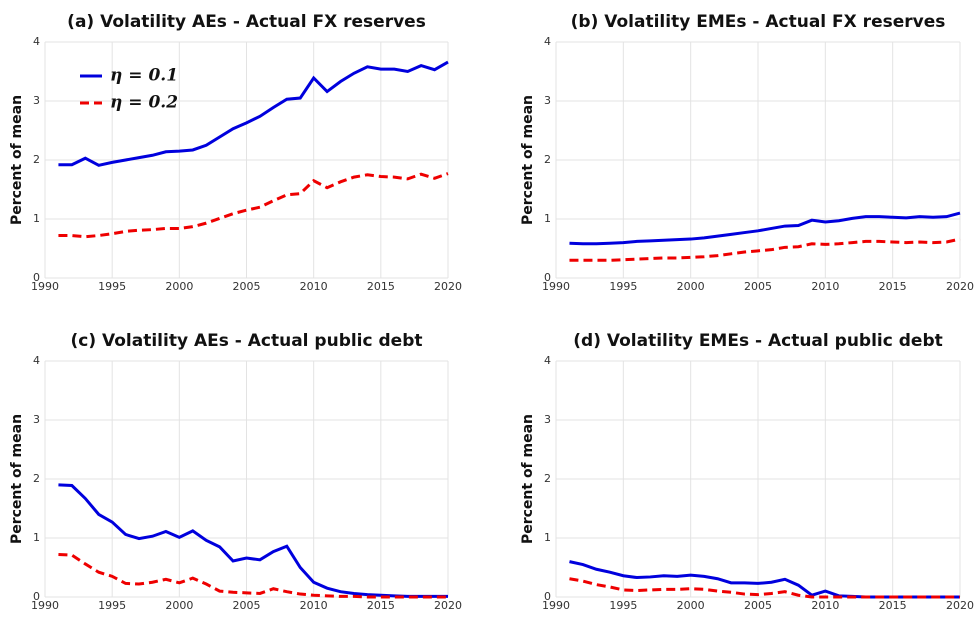  I want to click on chart-title: (c) Volatility AEs - Actual public debt, so click(246, 341).